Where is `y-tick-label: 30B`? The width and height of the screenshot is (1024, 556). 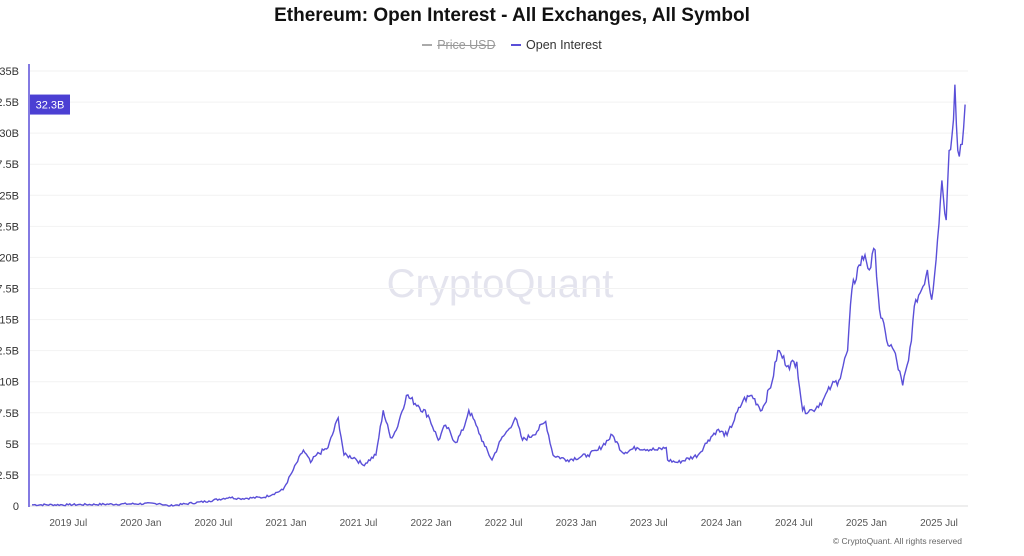 y-tick-label: 30B is located at coordinates (9, 134).